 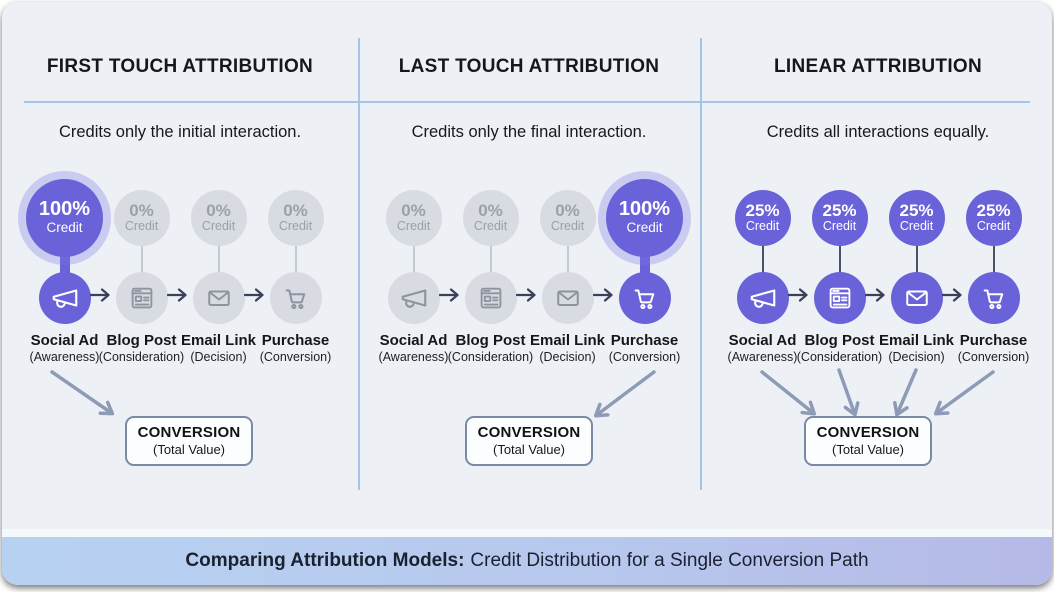 What do you see at coordinates (527, 102) in the screenshot?
I see `title-underline` at bounding box center [527, 102].